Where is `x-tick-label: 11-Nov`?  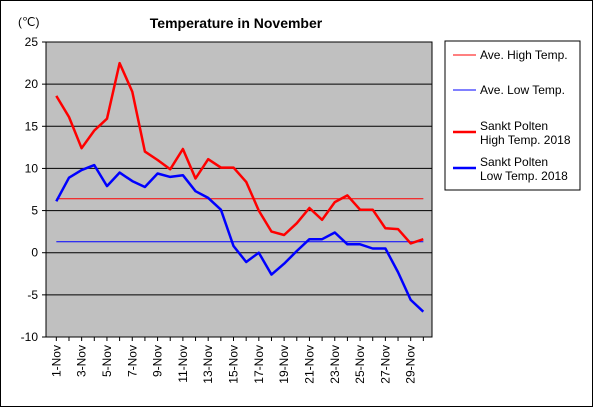 x-tick-label: 11-Nov is located at coordinates (183, 364).